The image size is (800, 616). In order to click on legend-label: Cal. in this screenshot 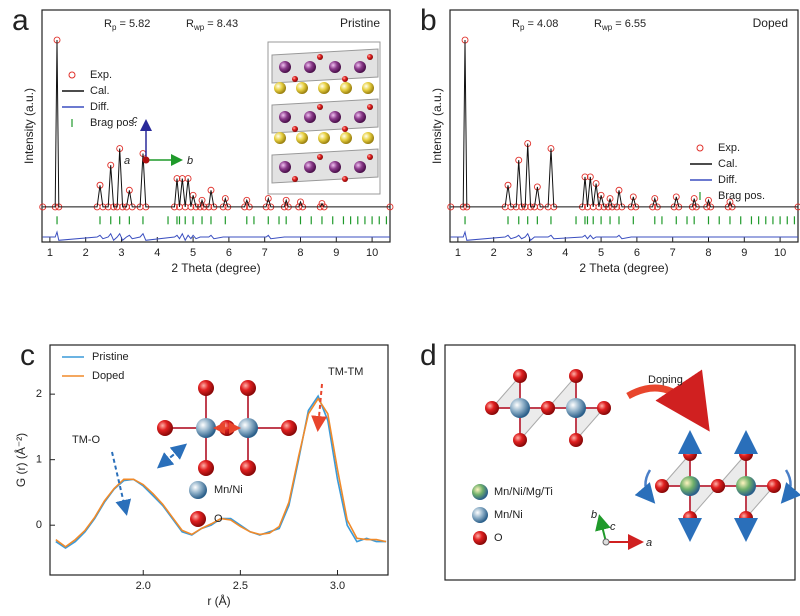, I will do `click(728, 164)`.